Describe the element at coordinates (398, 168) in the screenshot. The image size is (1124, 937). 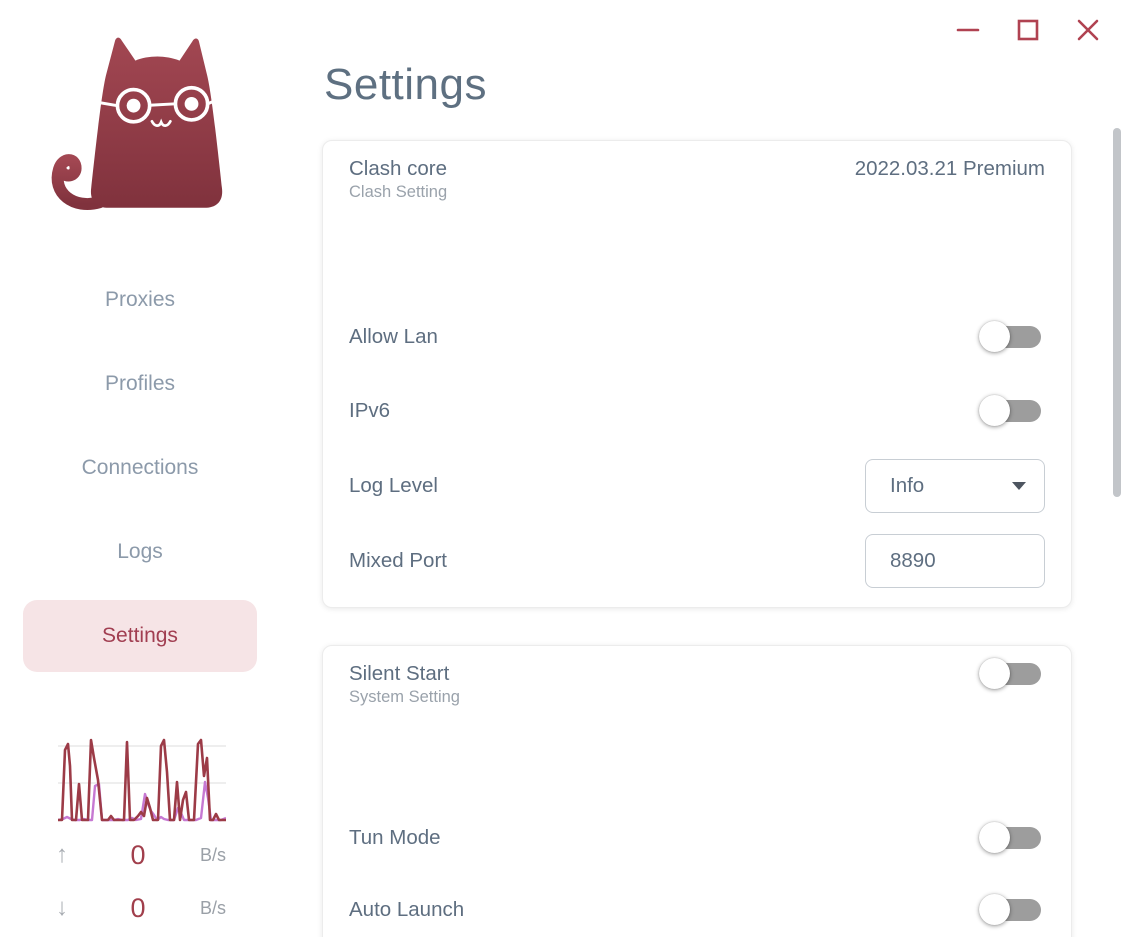
I see `clash-core-label: Clash core` at that location.